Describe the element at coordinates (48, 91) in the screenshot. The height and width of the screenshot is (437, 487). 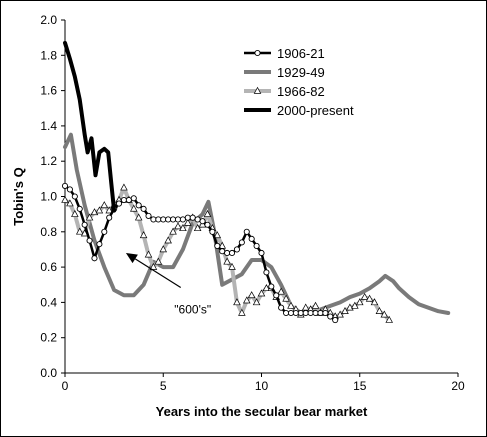
I see `y-tick-label: 1.6` at that location.